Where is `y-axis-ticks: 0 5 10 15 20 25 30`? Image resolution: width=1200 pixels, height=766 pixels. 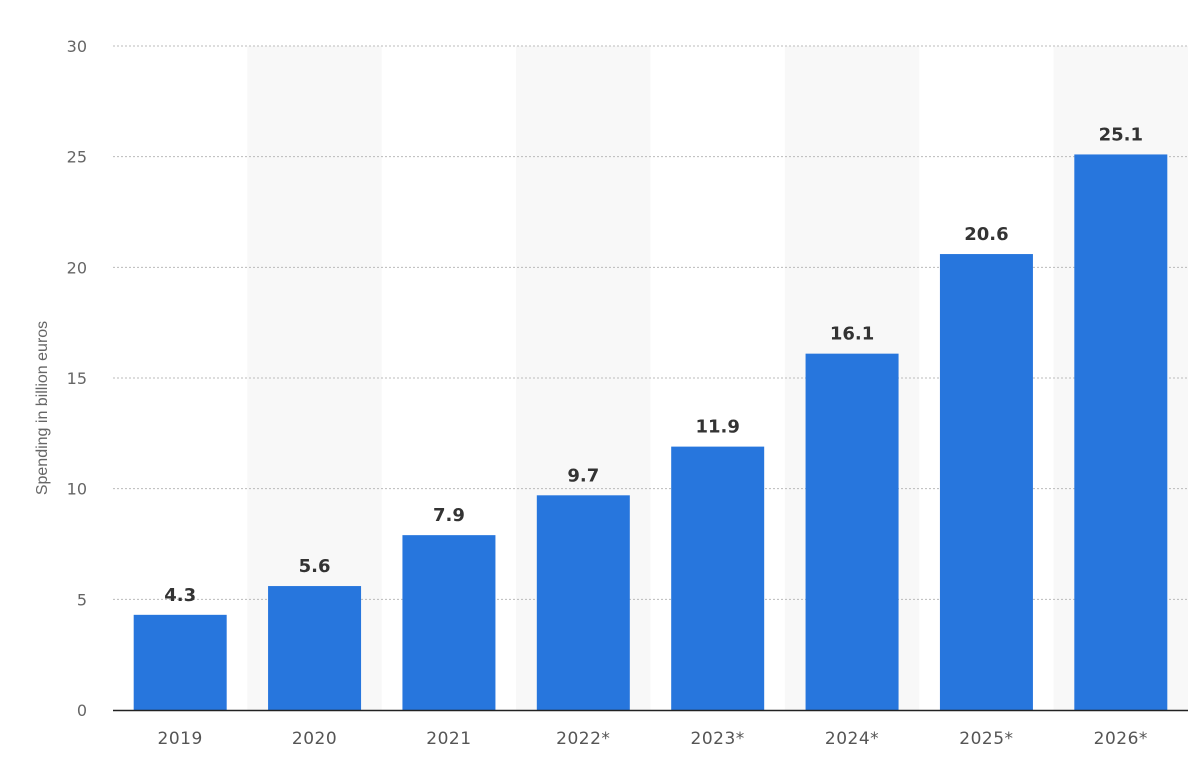
y-axis-ticks: 0 5 10 15 20 25 30 is located at coordinates (77, 378).